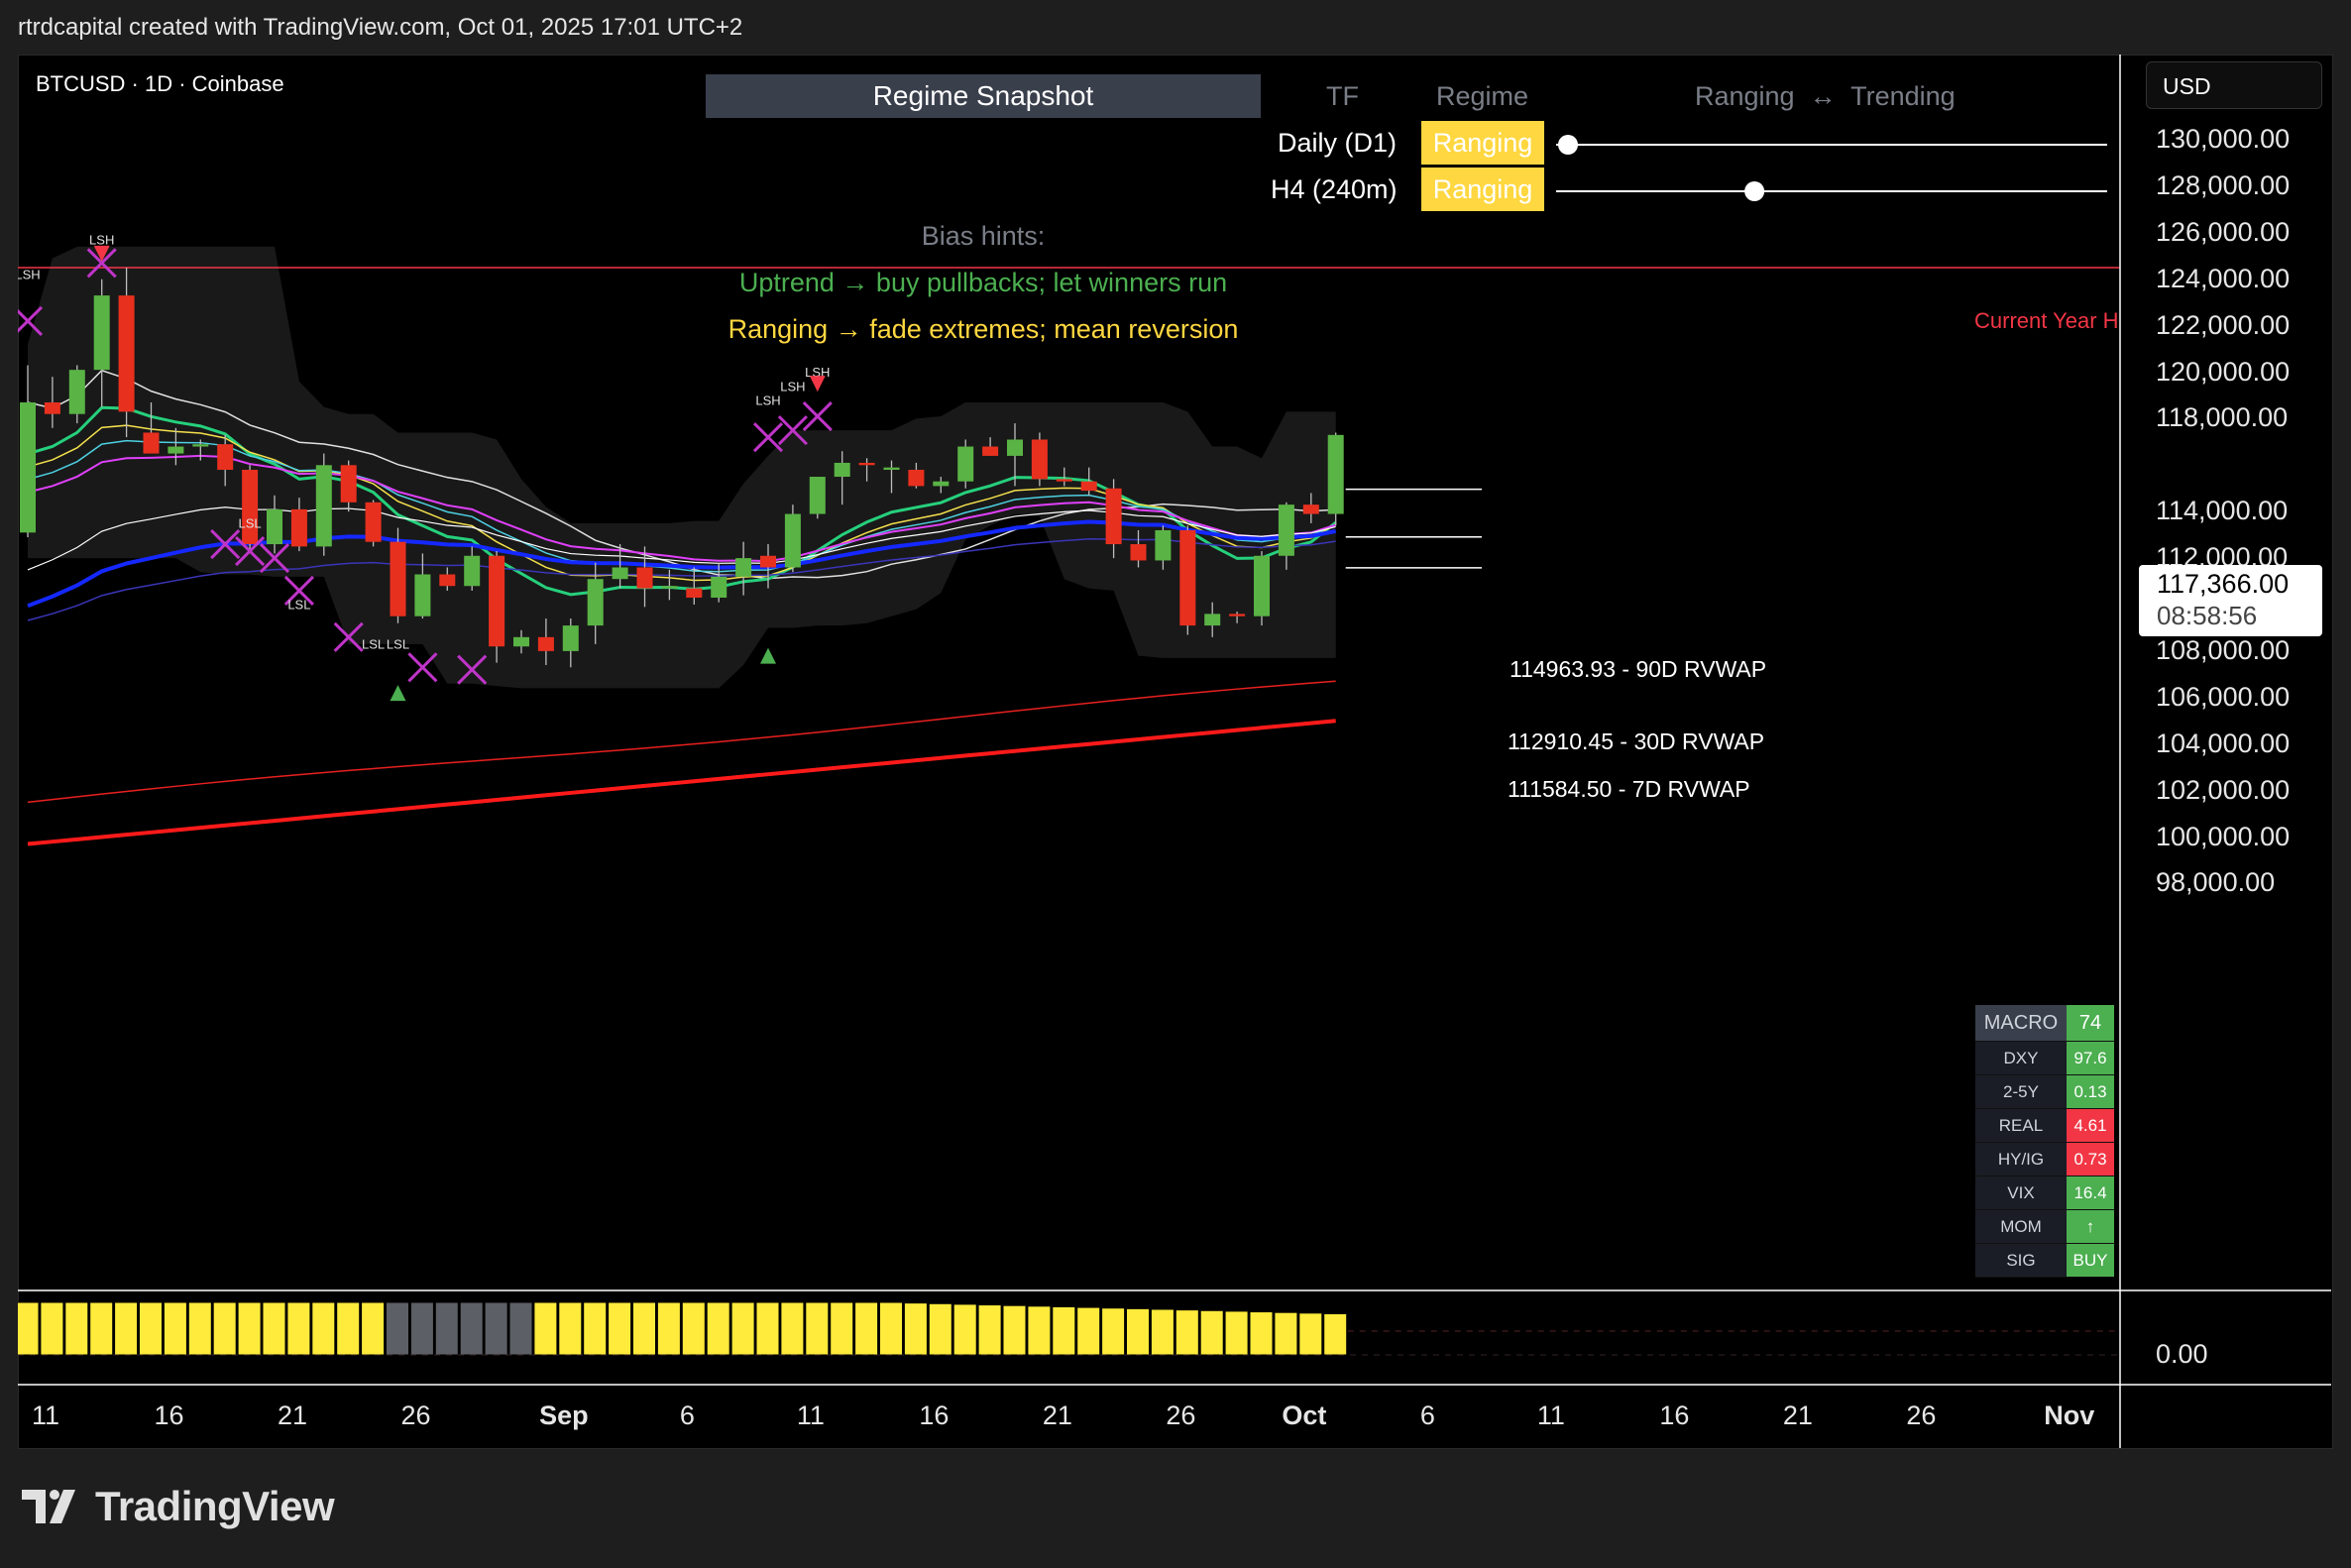  What do you see at coordinates (2090, 1159) in the screenshot?
I see `macro-value: 0.73` at bounding box center [2090, 1159].